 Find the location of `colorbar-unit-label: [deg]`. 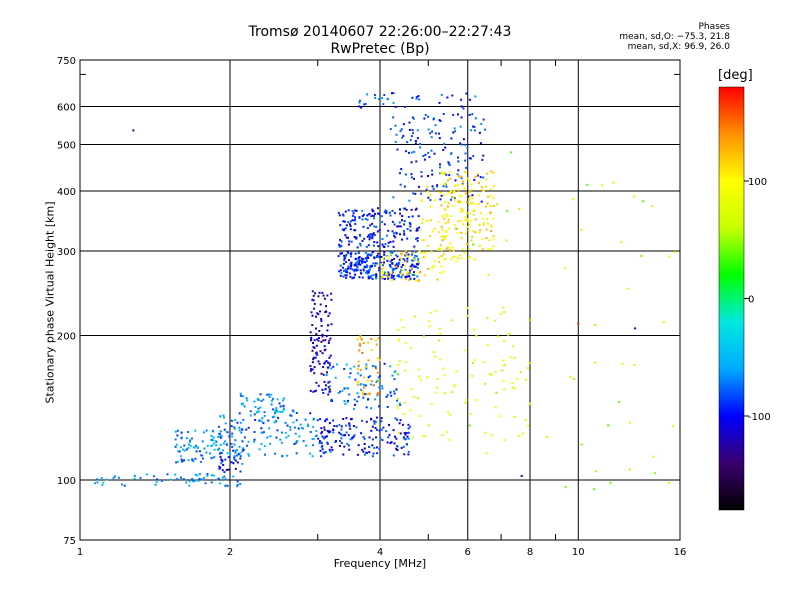

colorbar-unit-label: [deg] is located at coordinates (735, 75).